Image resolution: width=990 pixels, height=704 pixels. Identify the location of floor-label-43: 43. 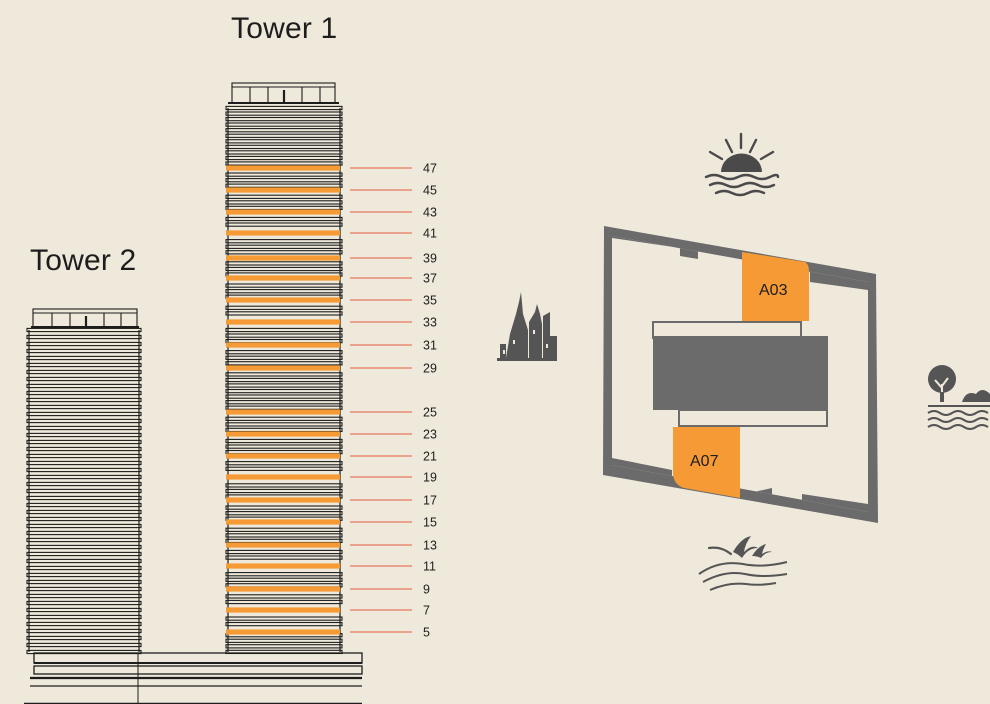
(430, 213).